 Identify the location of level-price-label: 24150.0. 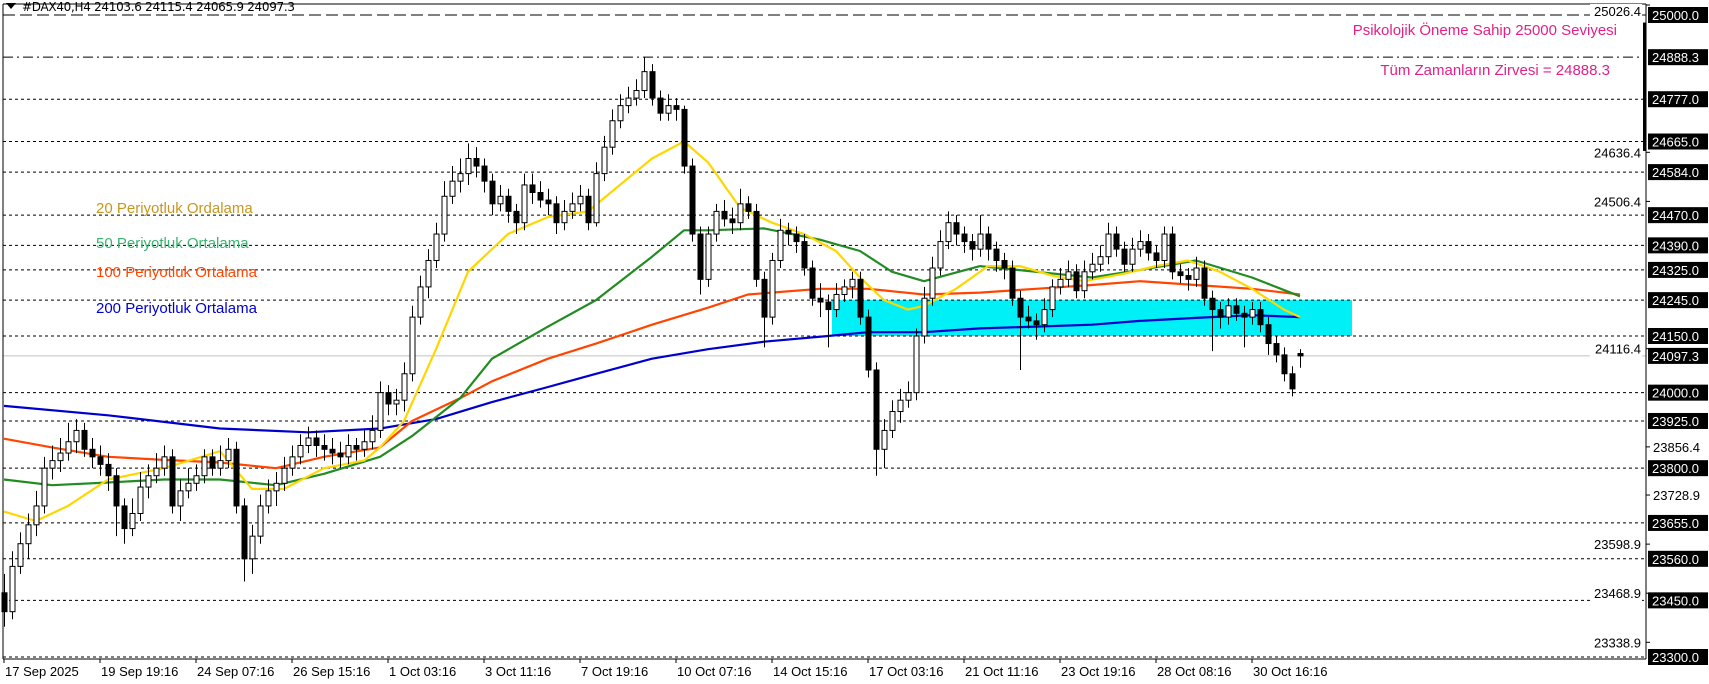
(1675, 336).